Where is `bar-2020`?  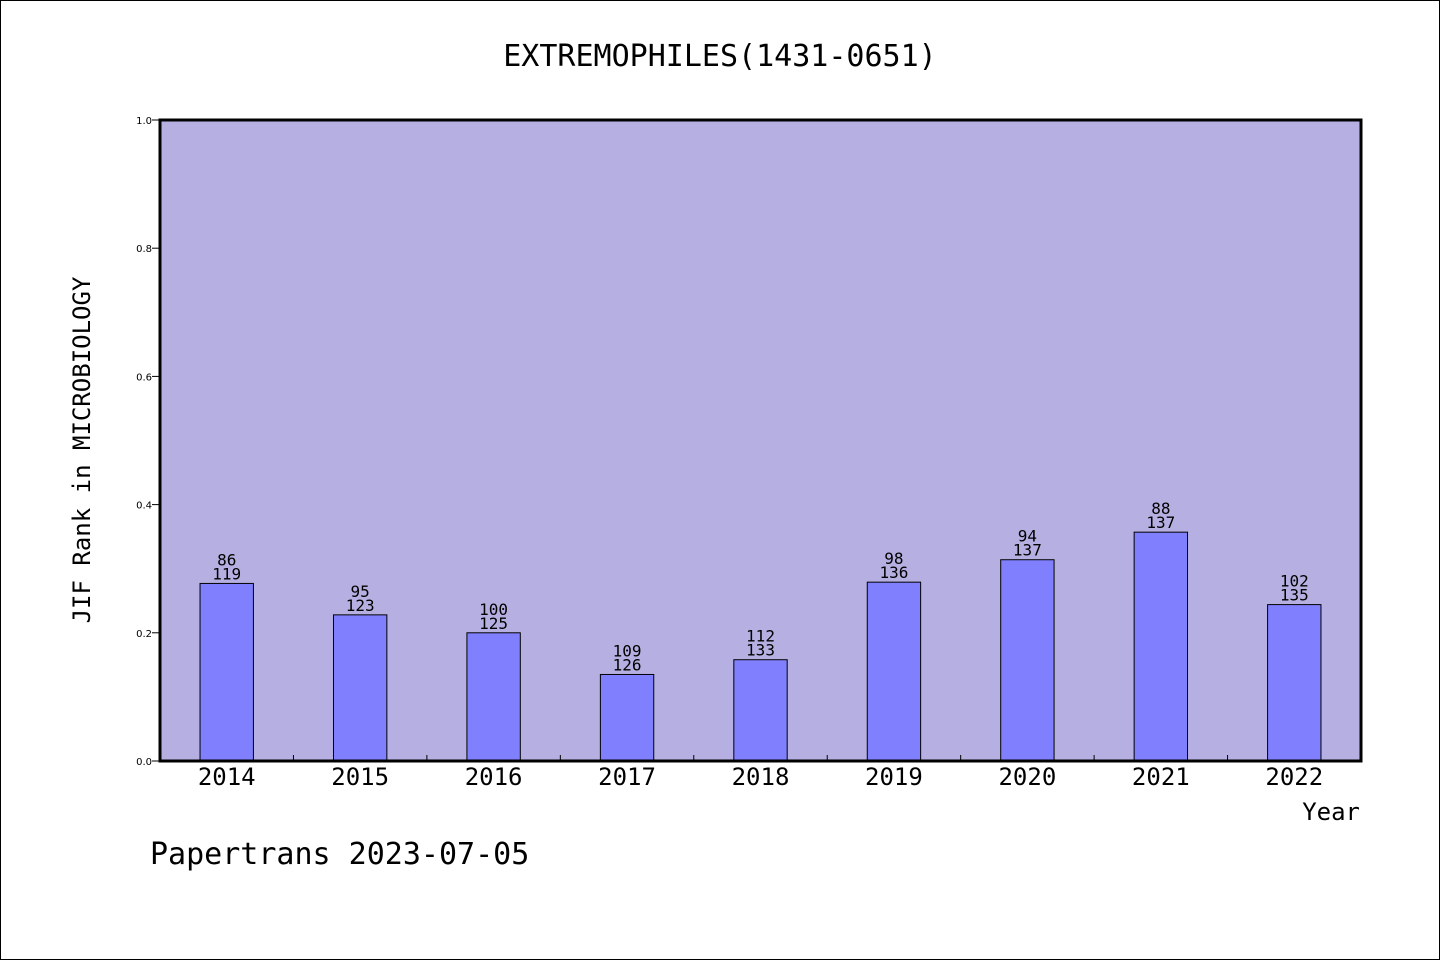 bar-2020 is located at coordinates (1027, 660).